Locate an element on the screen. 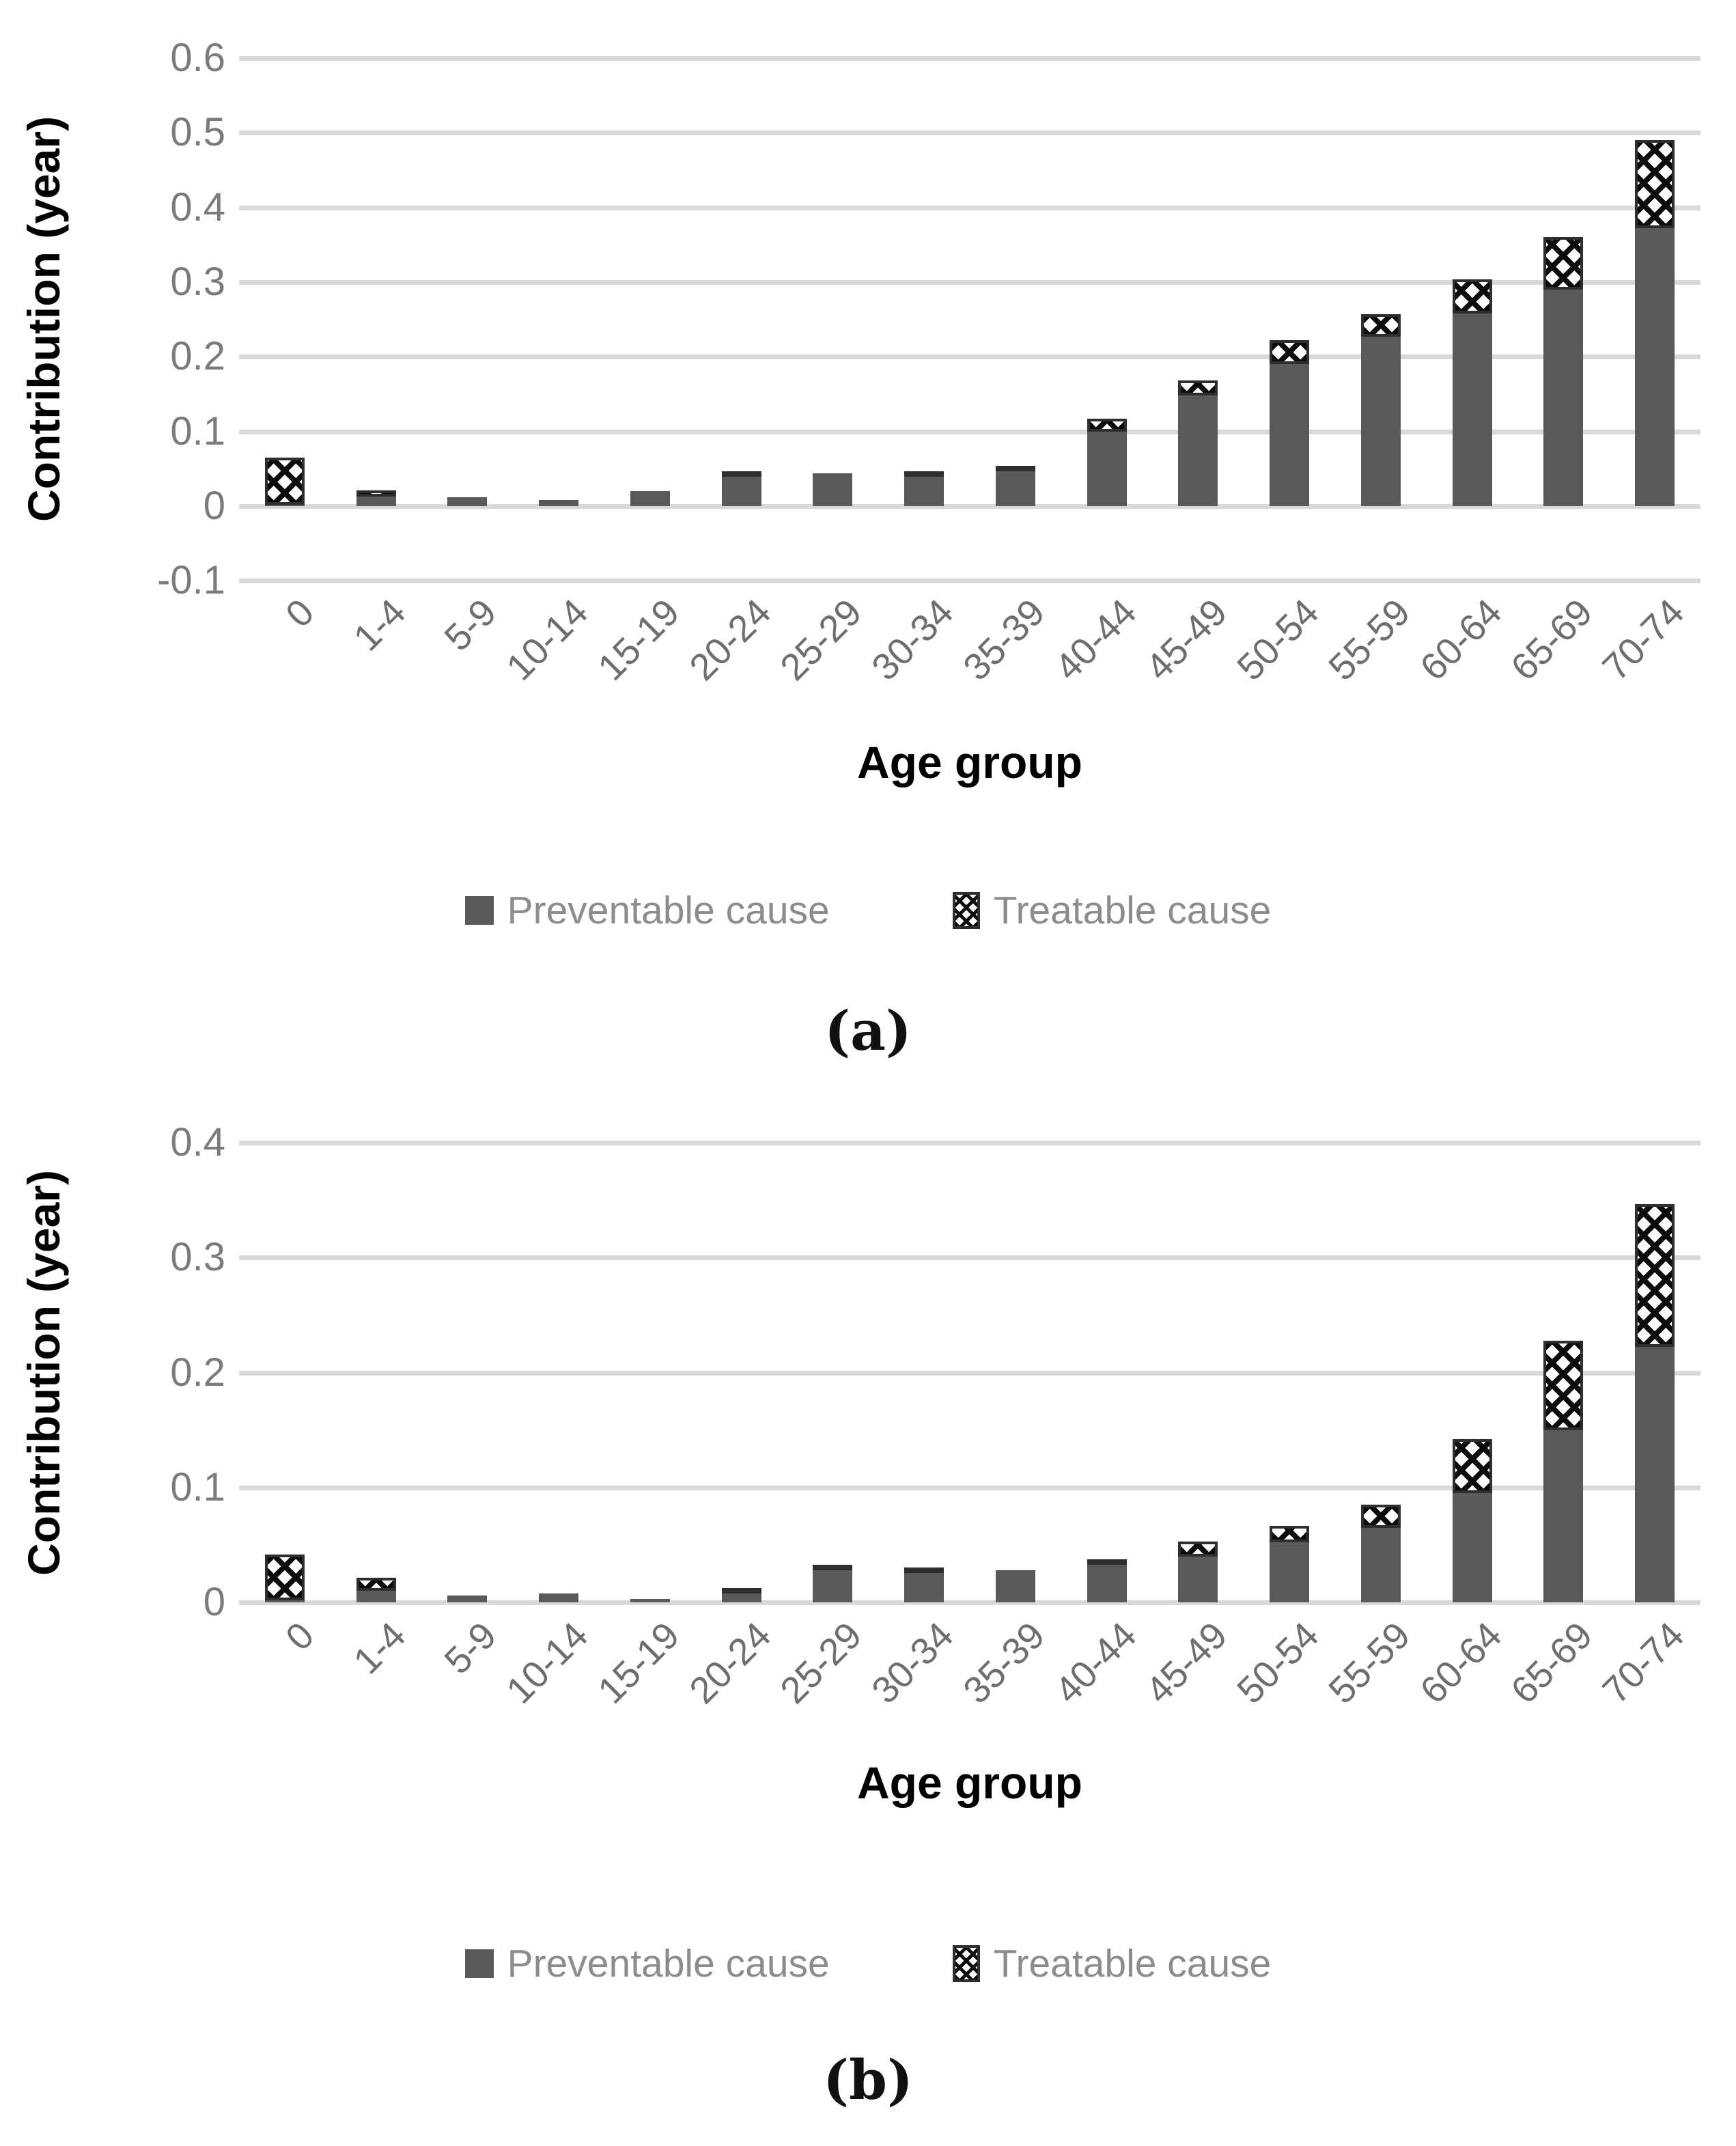 The width and height of the screenshot is (1736, 2146). legend-item-treatable-b: Treatable cause is located at coordinates (1112, 1964).